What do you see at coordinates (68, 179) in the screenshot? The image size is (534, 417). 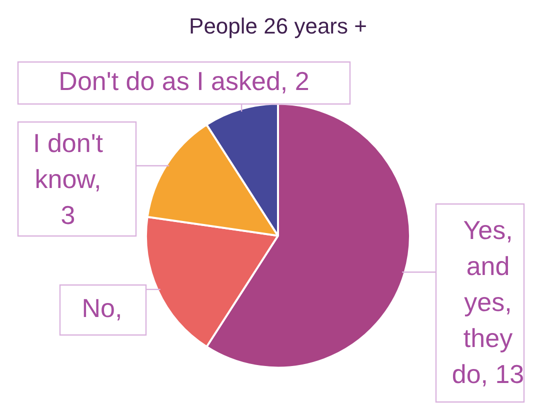 I see `slice-label: I don't know, 3` at bounding box center [68, 179].